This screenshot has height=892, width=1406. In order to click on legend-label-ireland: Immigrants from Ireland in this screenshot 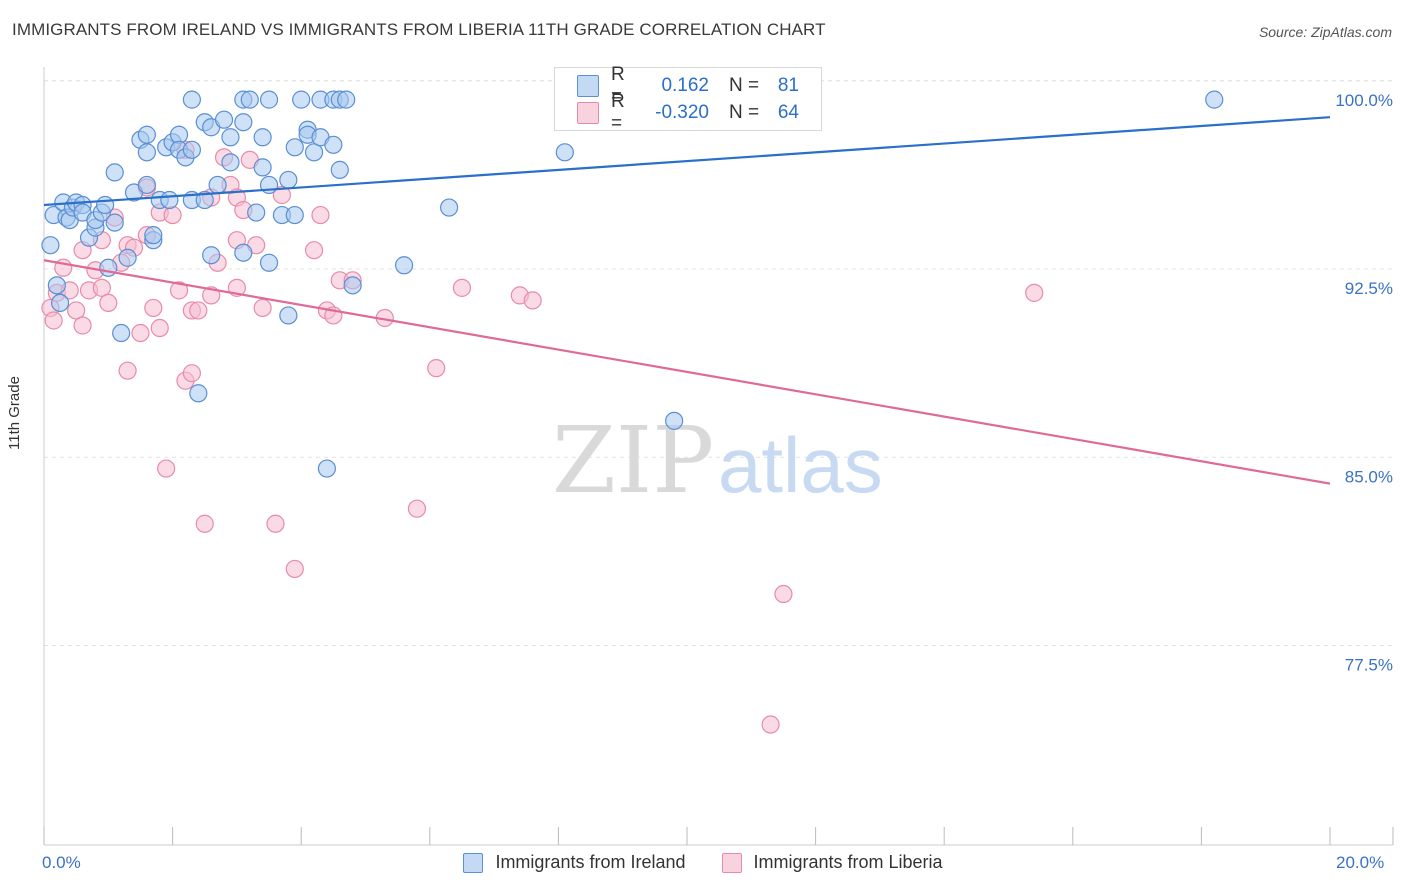, I will do `click(590, 862)`.